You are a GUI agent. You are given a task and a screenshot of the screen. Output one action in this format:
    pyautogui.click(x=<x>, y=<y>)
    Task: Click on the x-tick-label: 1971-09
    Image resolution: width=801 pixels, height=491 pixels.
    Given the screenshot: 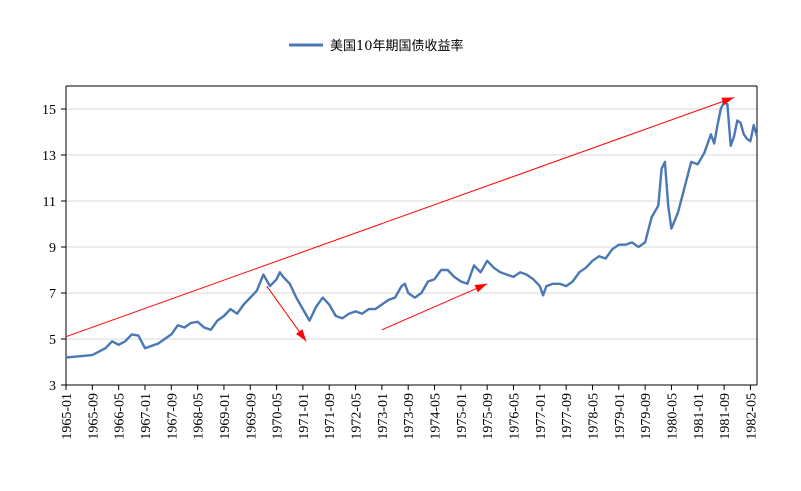 What is the action you would take?
    pyautogui.click(x=330, y=416)
    